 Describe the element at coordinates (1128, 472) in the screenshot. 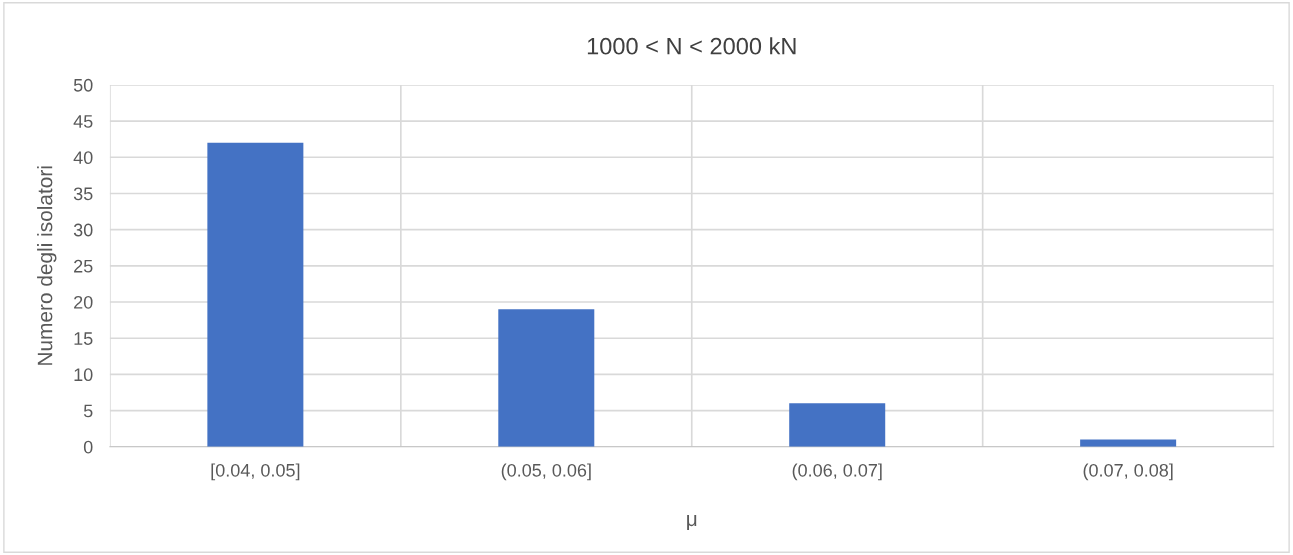

I see `x-tick-label: (0.07, 0.08]` at that location.